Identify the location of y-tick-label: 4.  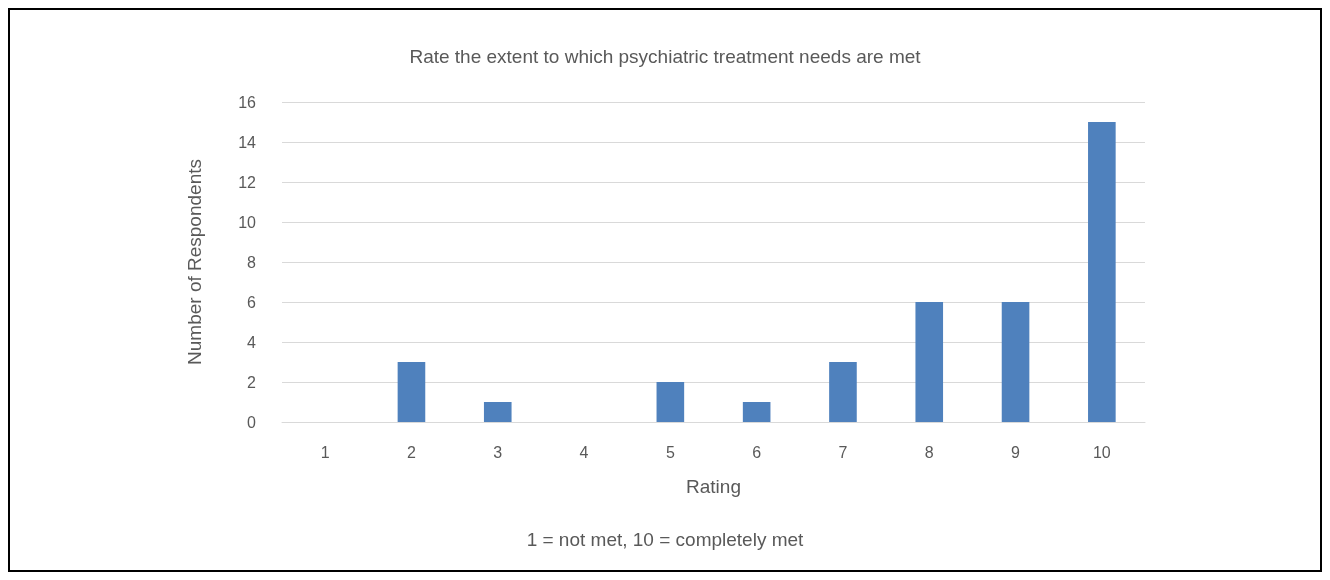
(252, 342).